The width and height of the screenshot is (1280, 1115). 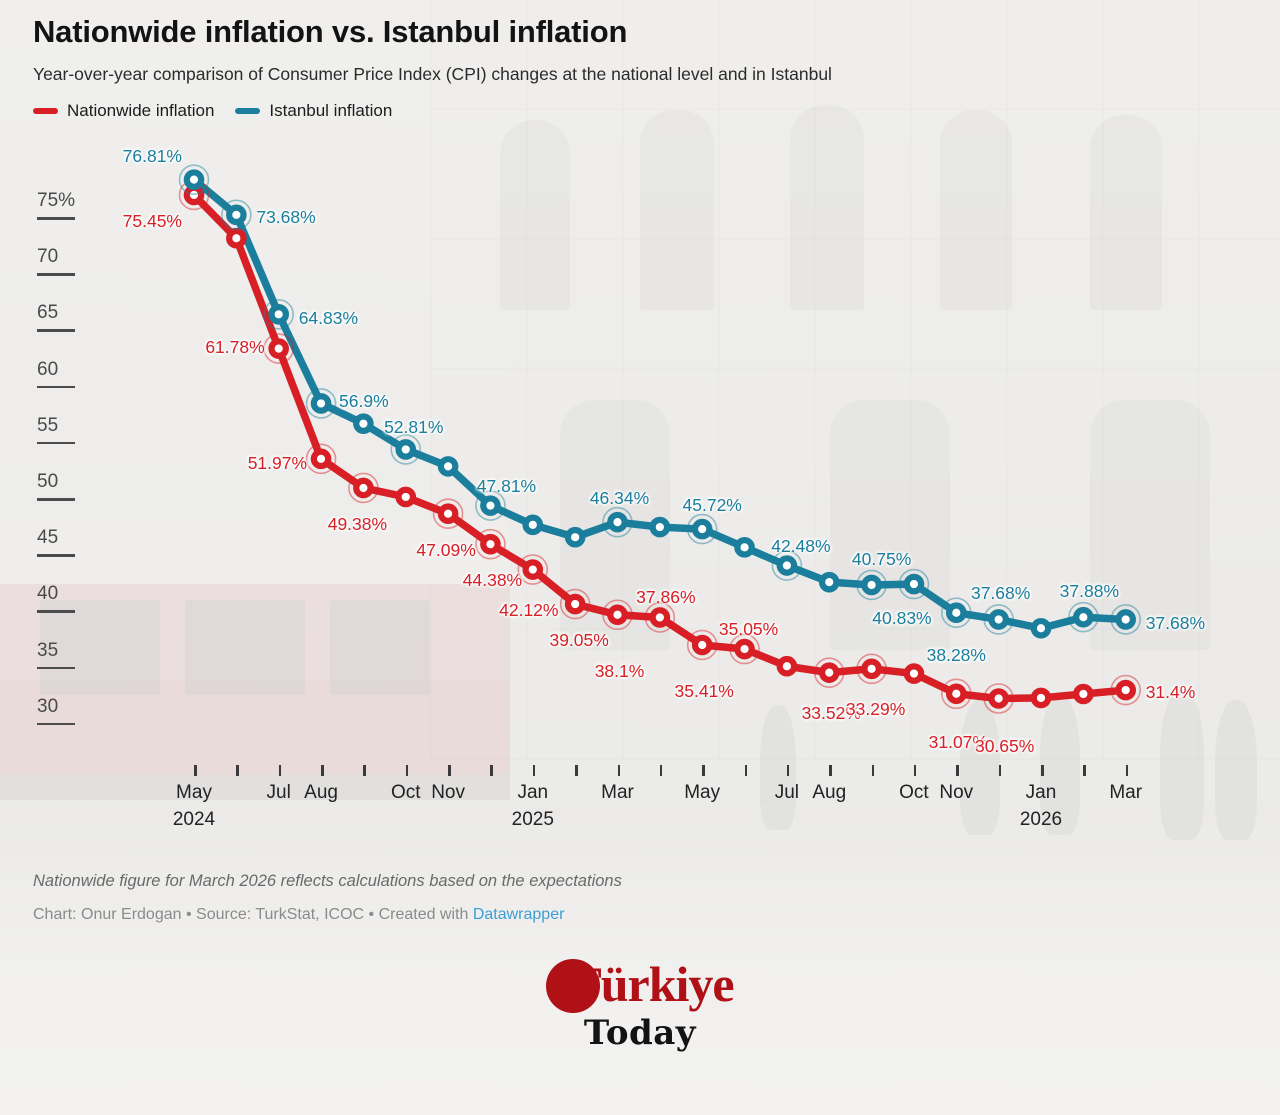 I want to click on data-point-label: 39.05%, so click(x=579, y=640).